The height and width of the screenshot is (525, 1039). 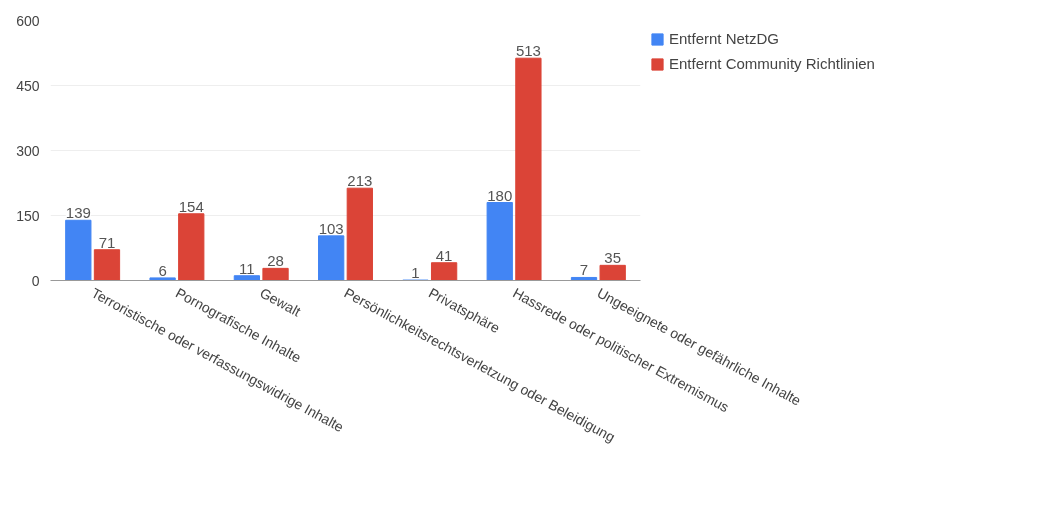 What do you see at coordinates (584, 270) in the screenshot?
I see `data-label: 7` at bounding box center [584, 270].